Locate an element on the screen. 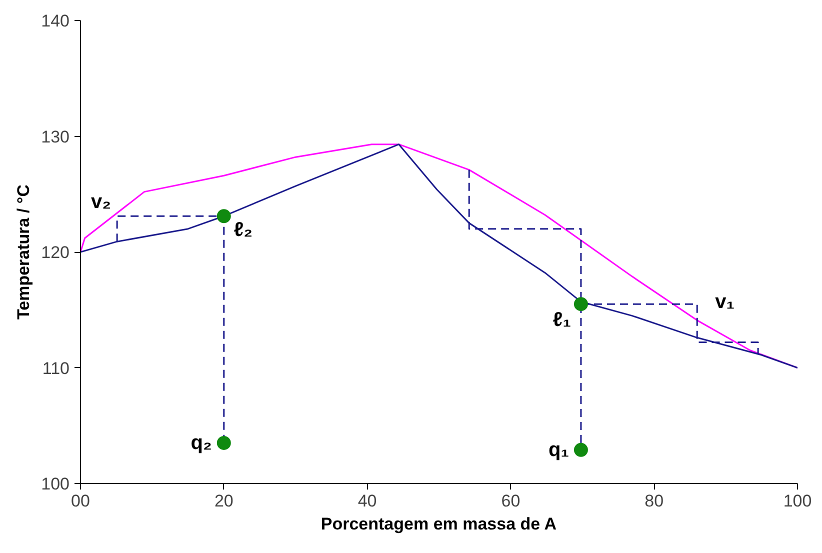 The height and width of the screenshot is (553, 822). annotation: v₁ is located at coordinates (725, 302).